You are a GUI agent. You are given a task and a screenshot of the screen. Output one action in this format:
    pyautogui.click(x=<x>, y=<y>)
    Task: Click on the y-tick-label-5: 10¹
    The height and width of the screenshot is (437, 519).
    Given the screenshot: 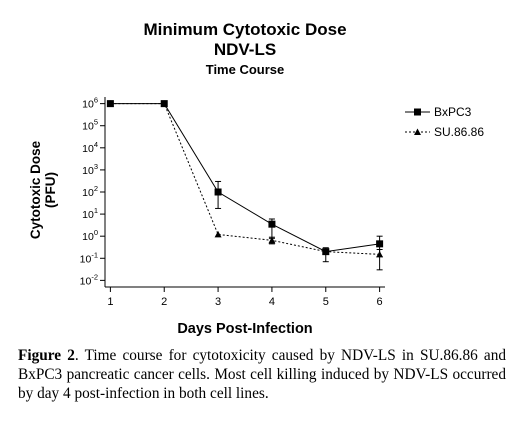 What is the action you would take?
    pyautogui.click(x=90, y=213)
    